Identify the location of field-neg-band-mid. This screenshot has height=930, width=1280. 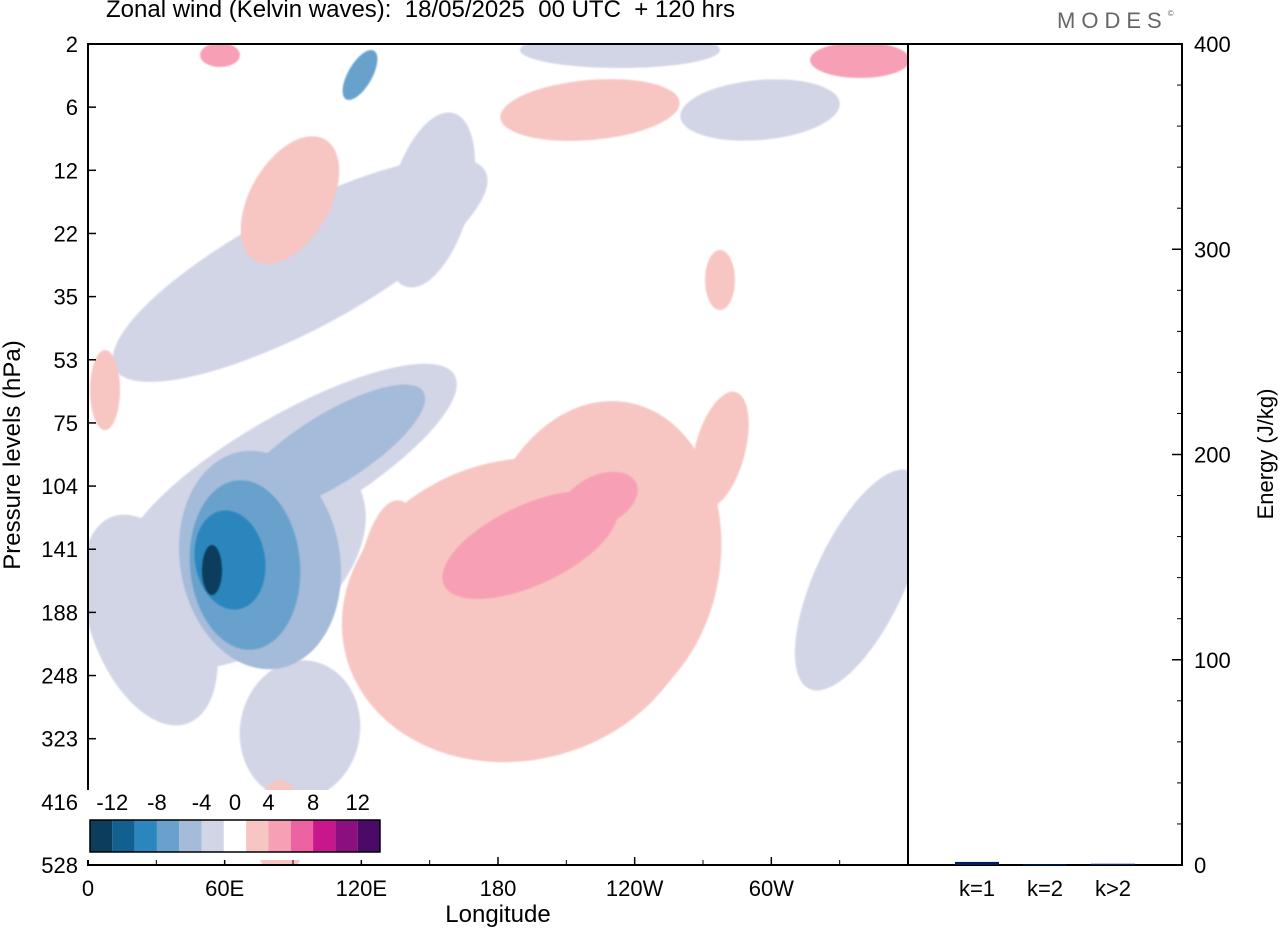
(330, 450).